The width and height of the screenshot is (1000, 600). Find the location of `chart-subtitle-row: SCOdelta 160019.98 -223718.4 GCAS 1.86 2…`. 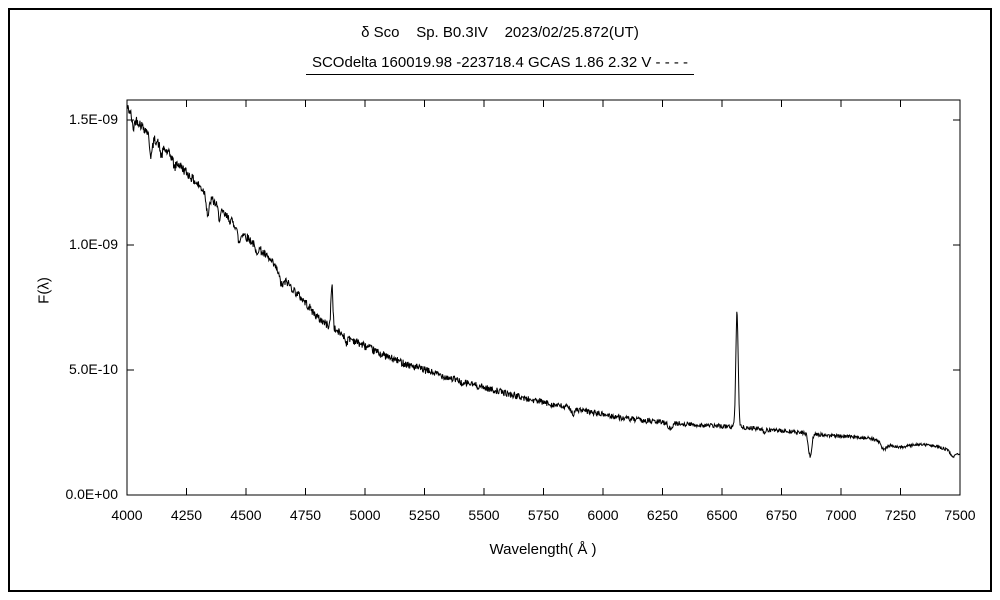

chart-subtitle-row: SCOdelta 160019.98 -223718.4 GCAS 1.86 2… is located at coordinates (500, 64).